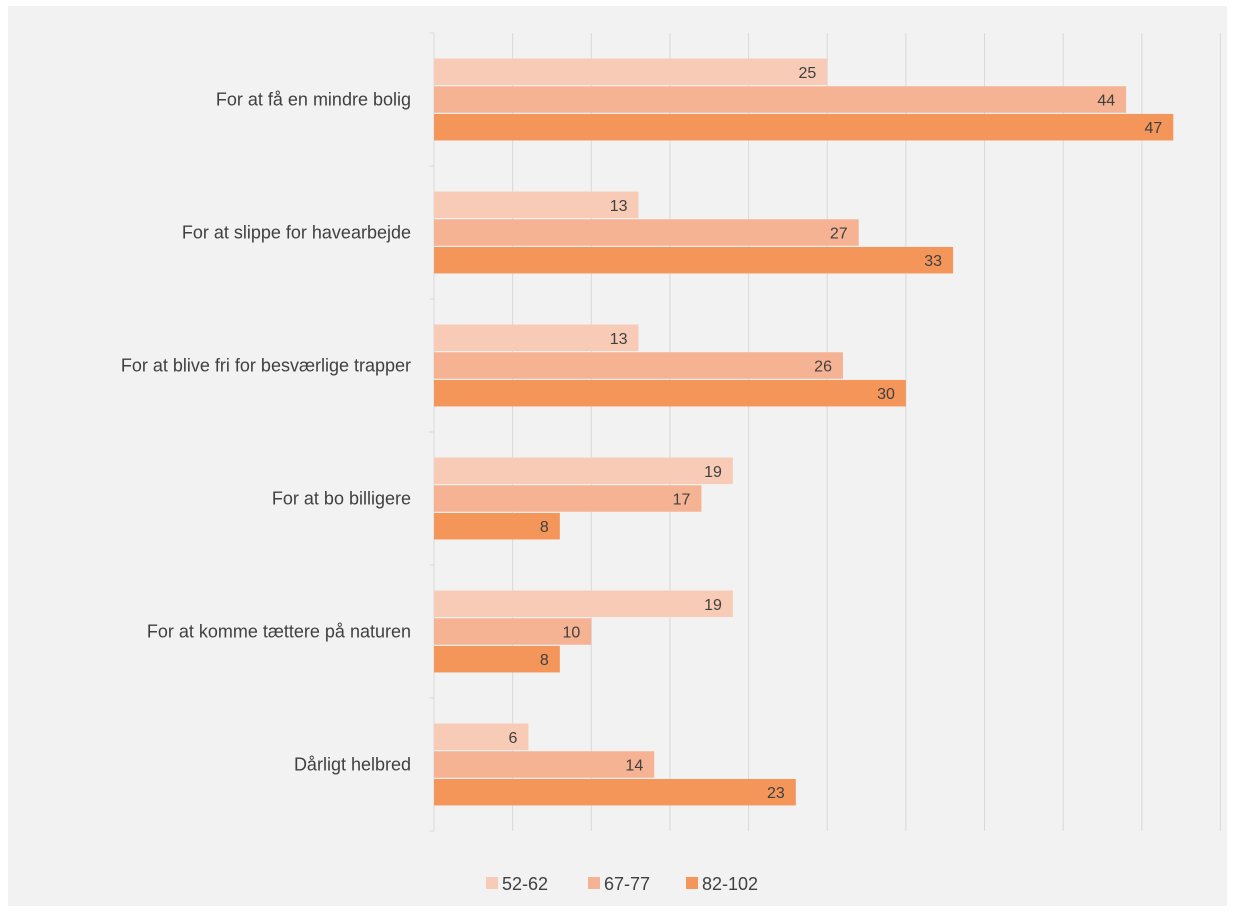 The height and width of the screenshot is (914, 1235). What do you see at coordinates (839, 234) in the screenshot?
I see `data-label: 27` at bounding box center [839, 234].